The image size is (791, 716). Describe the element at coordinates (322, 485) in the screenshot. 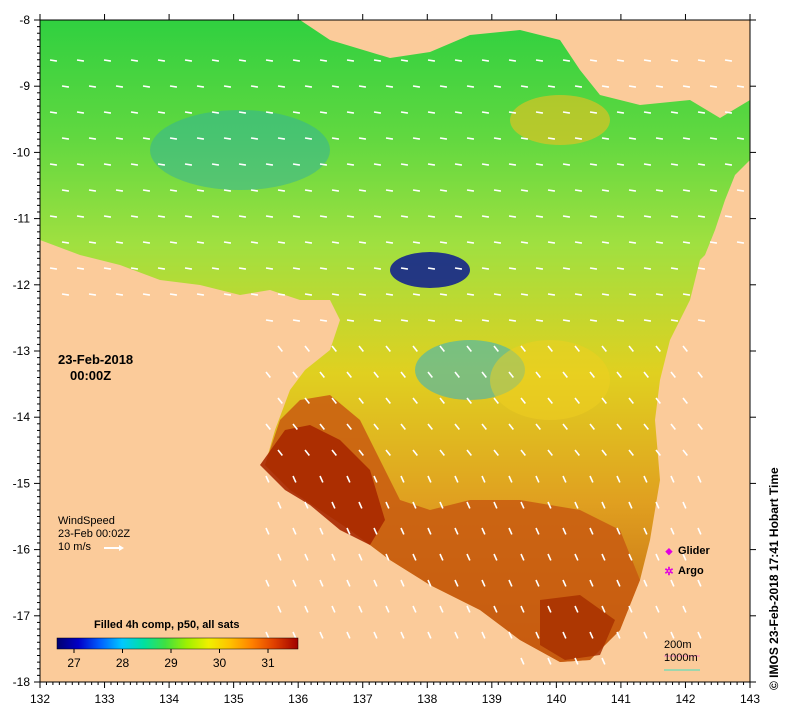

I see `hot-region-southwest` at that location.